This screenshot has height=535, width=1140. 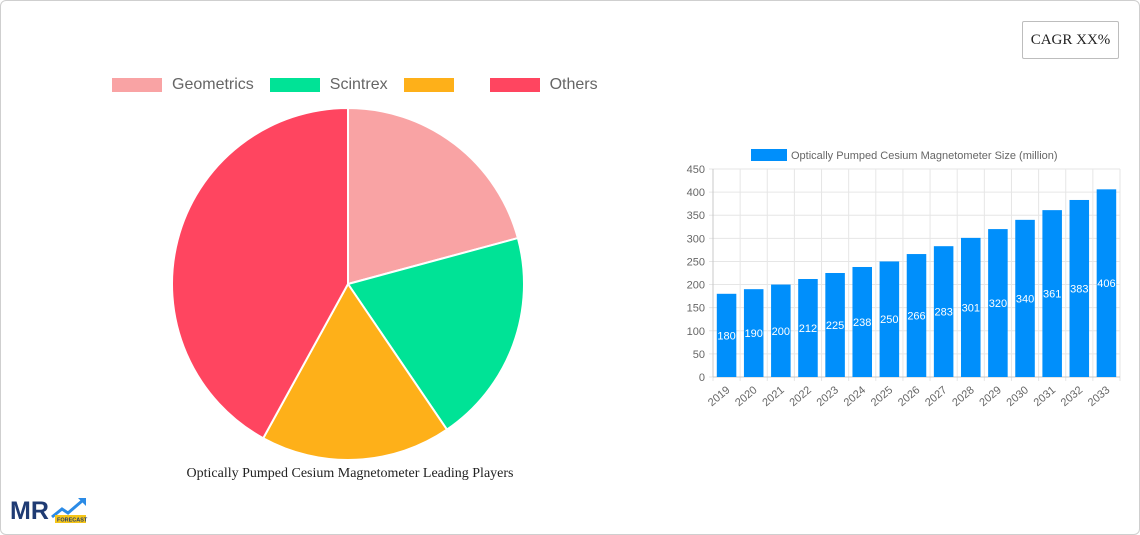 I want to click on arrow-head-icon, so click(x=82, y=502).